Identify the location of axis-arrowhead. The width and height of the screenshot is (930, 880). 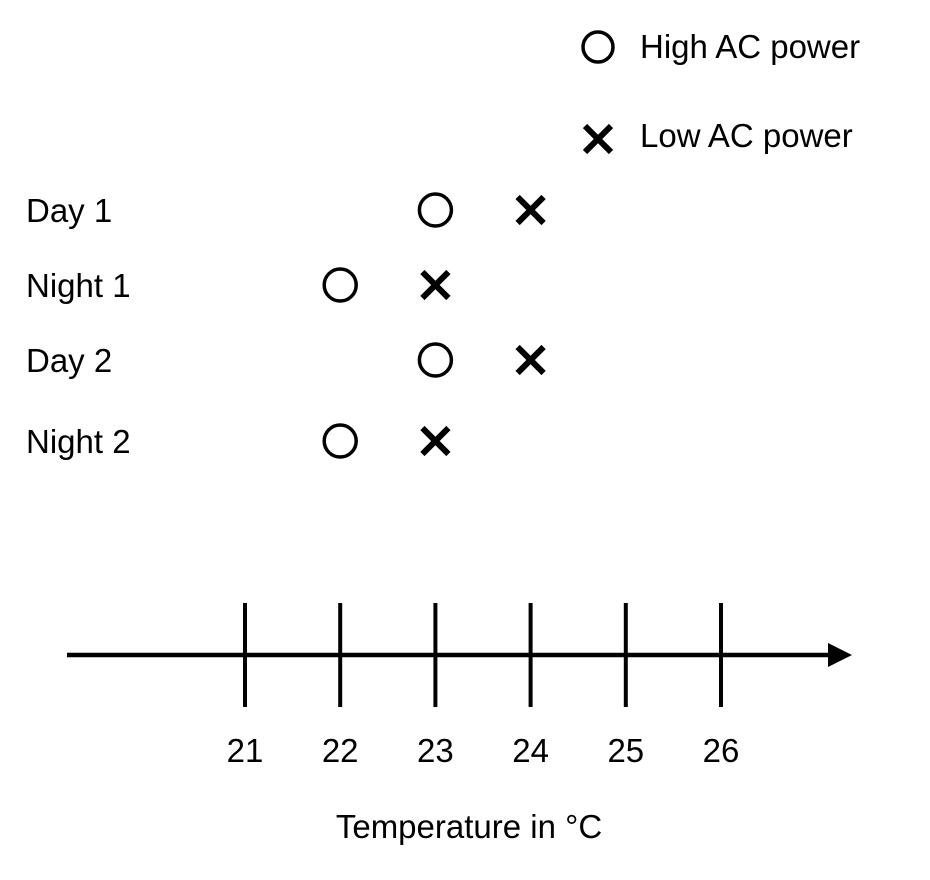
(840, 655).